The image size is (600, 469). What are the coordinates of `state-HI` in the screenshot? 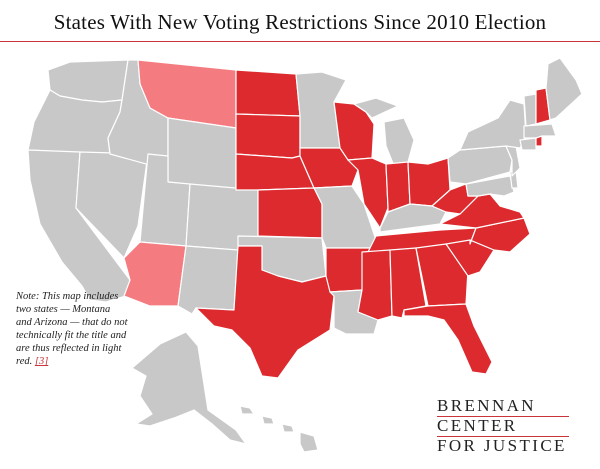 It's located at (279, 429).